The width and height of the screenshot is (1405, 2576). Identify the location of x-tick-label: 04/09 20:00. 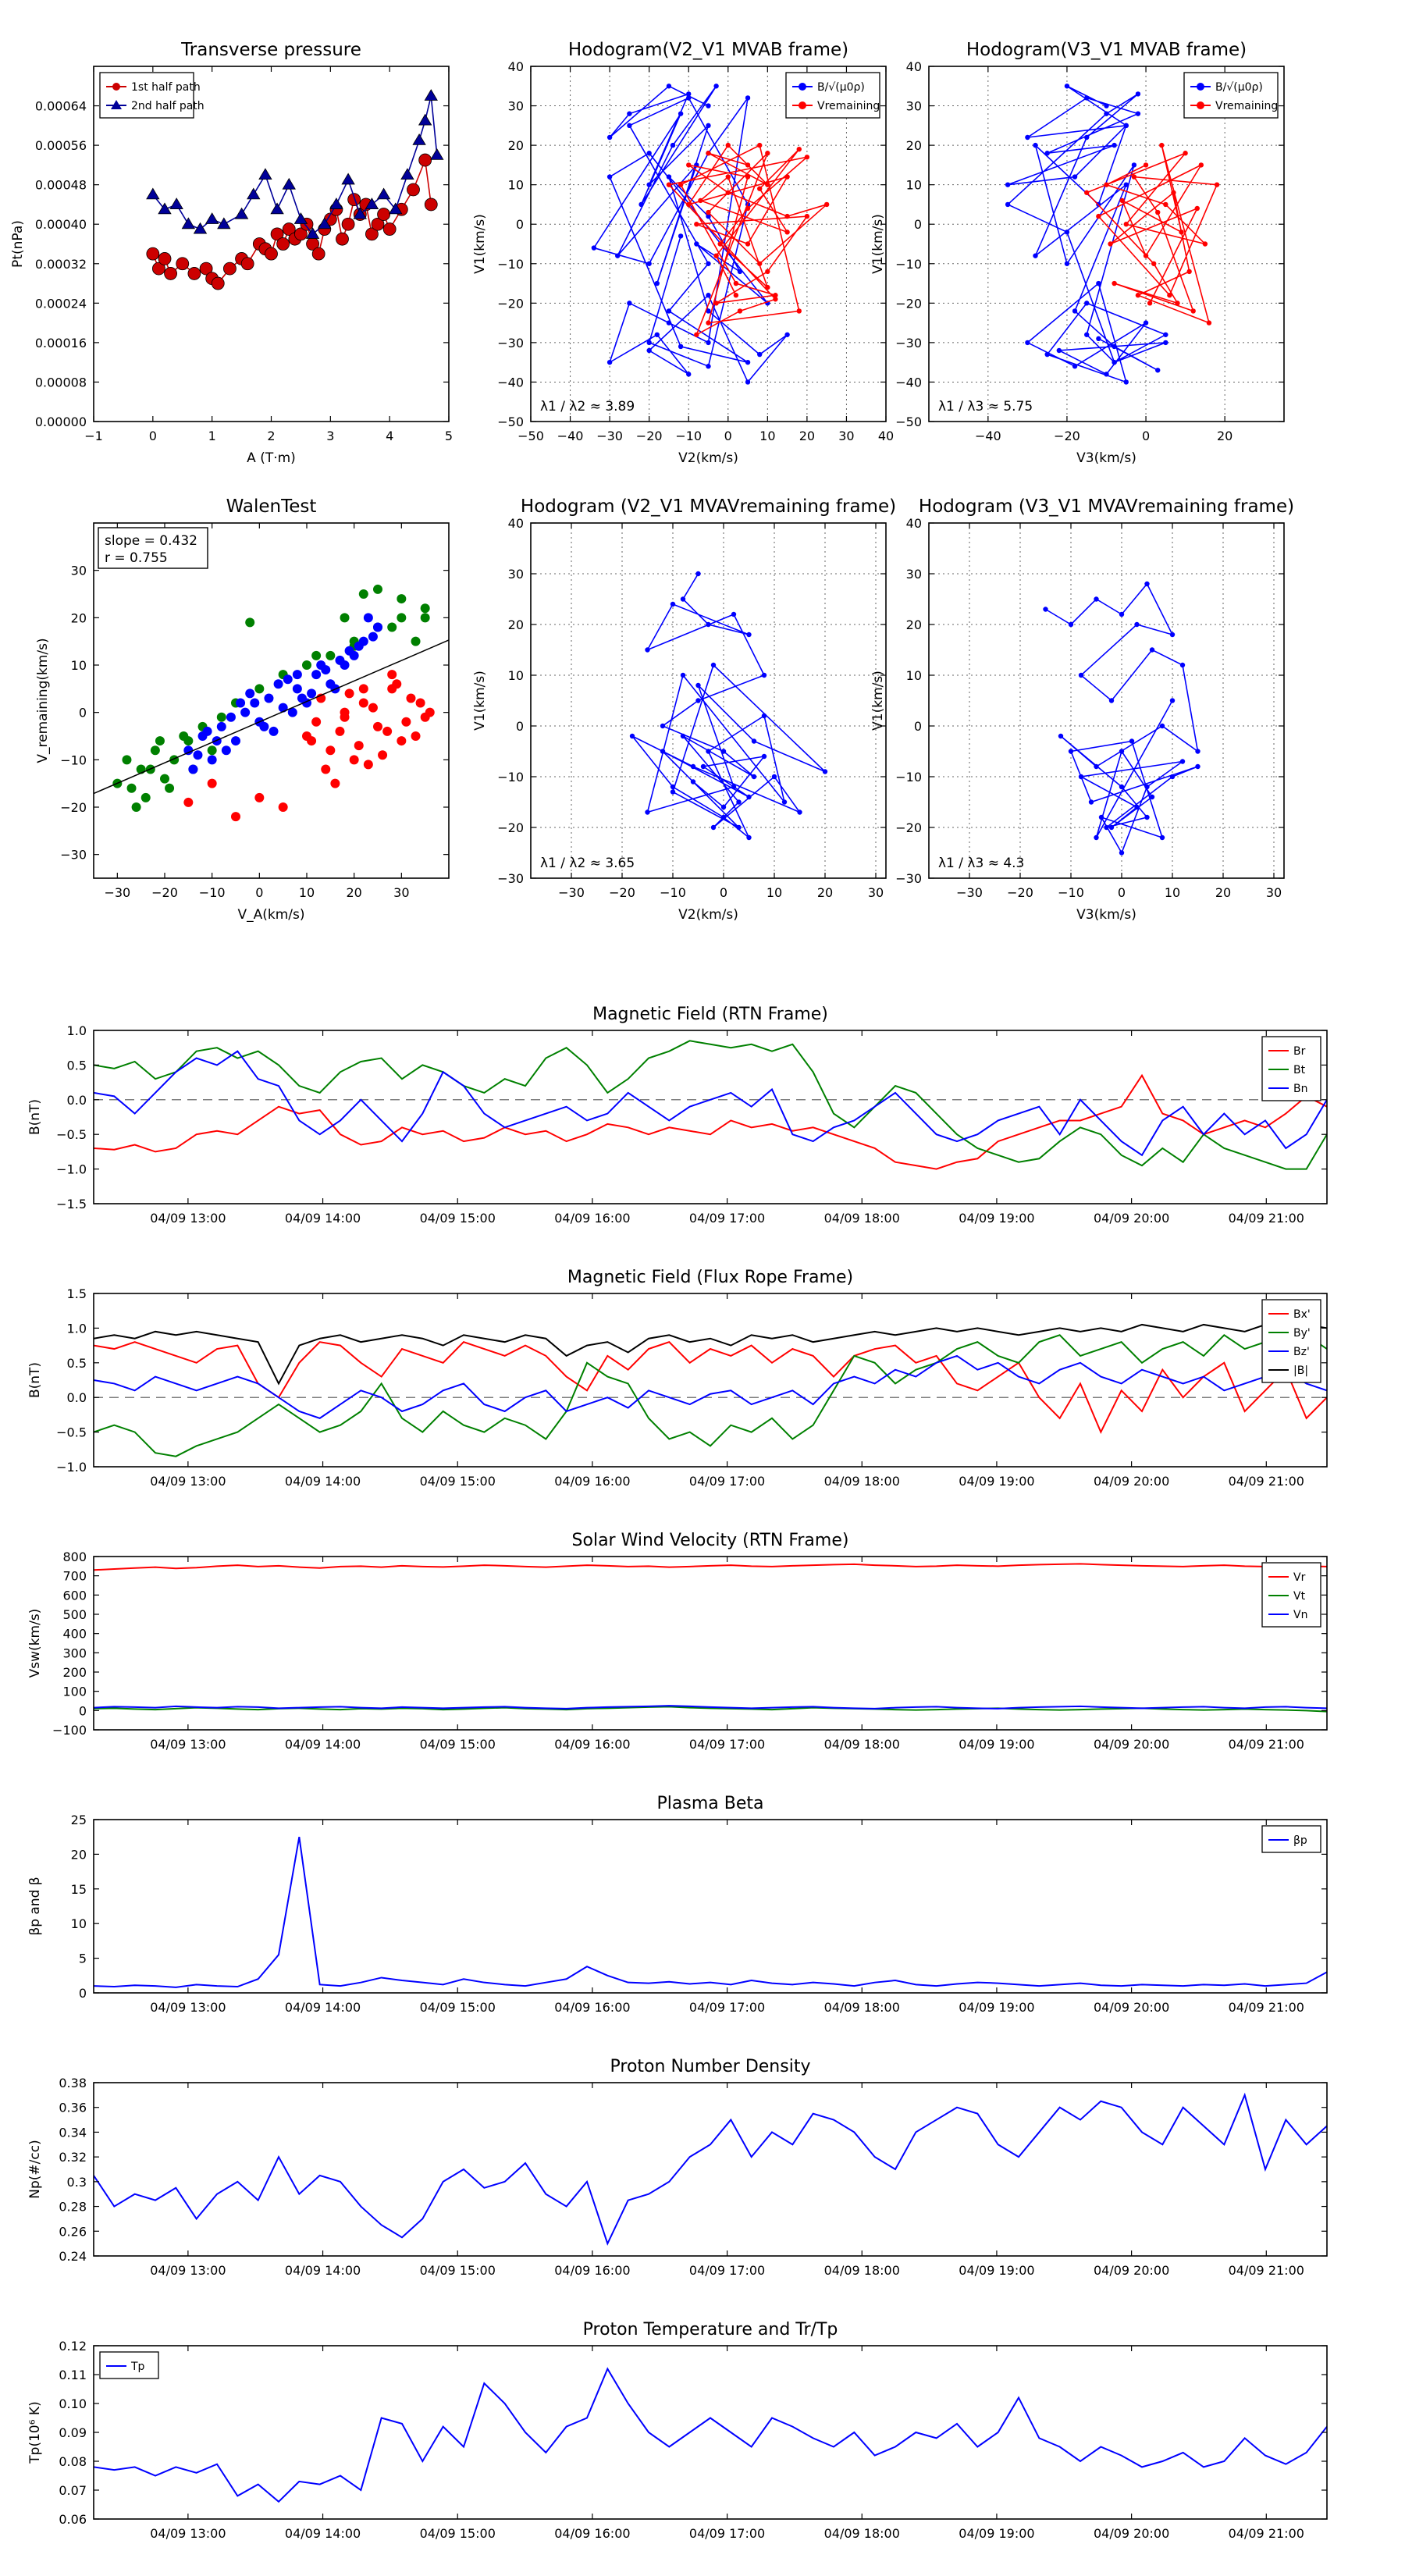
(1132, 1218).